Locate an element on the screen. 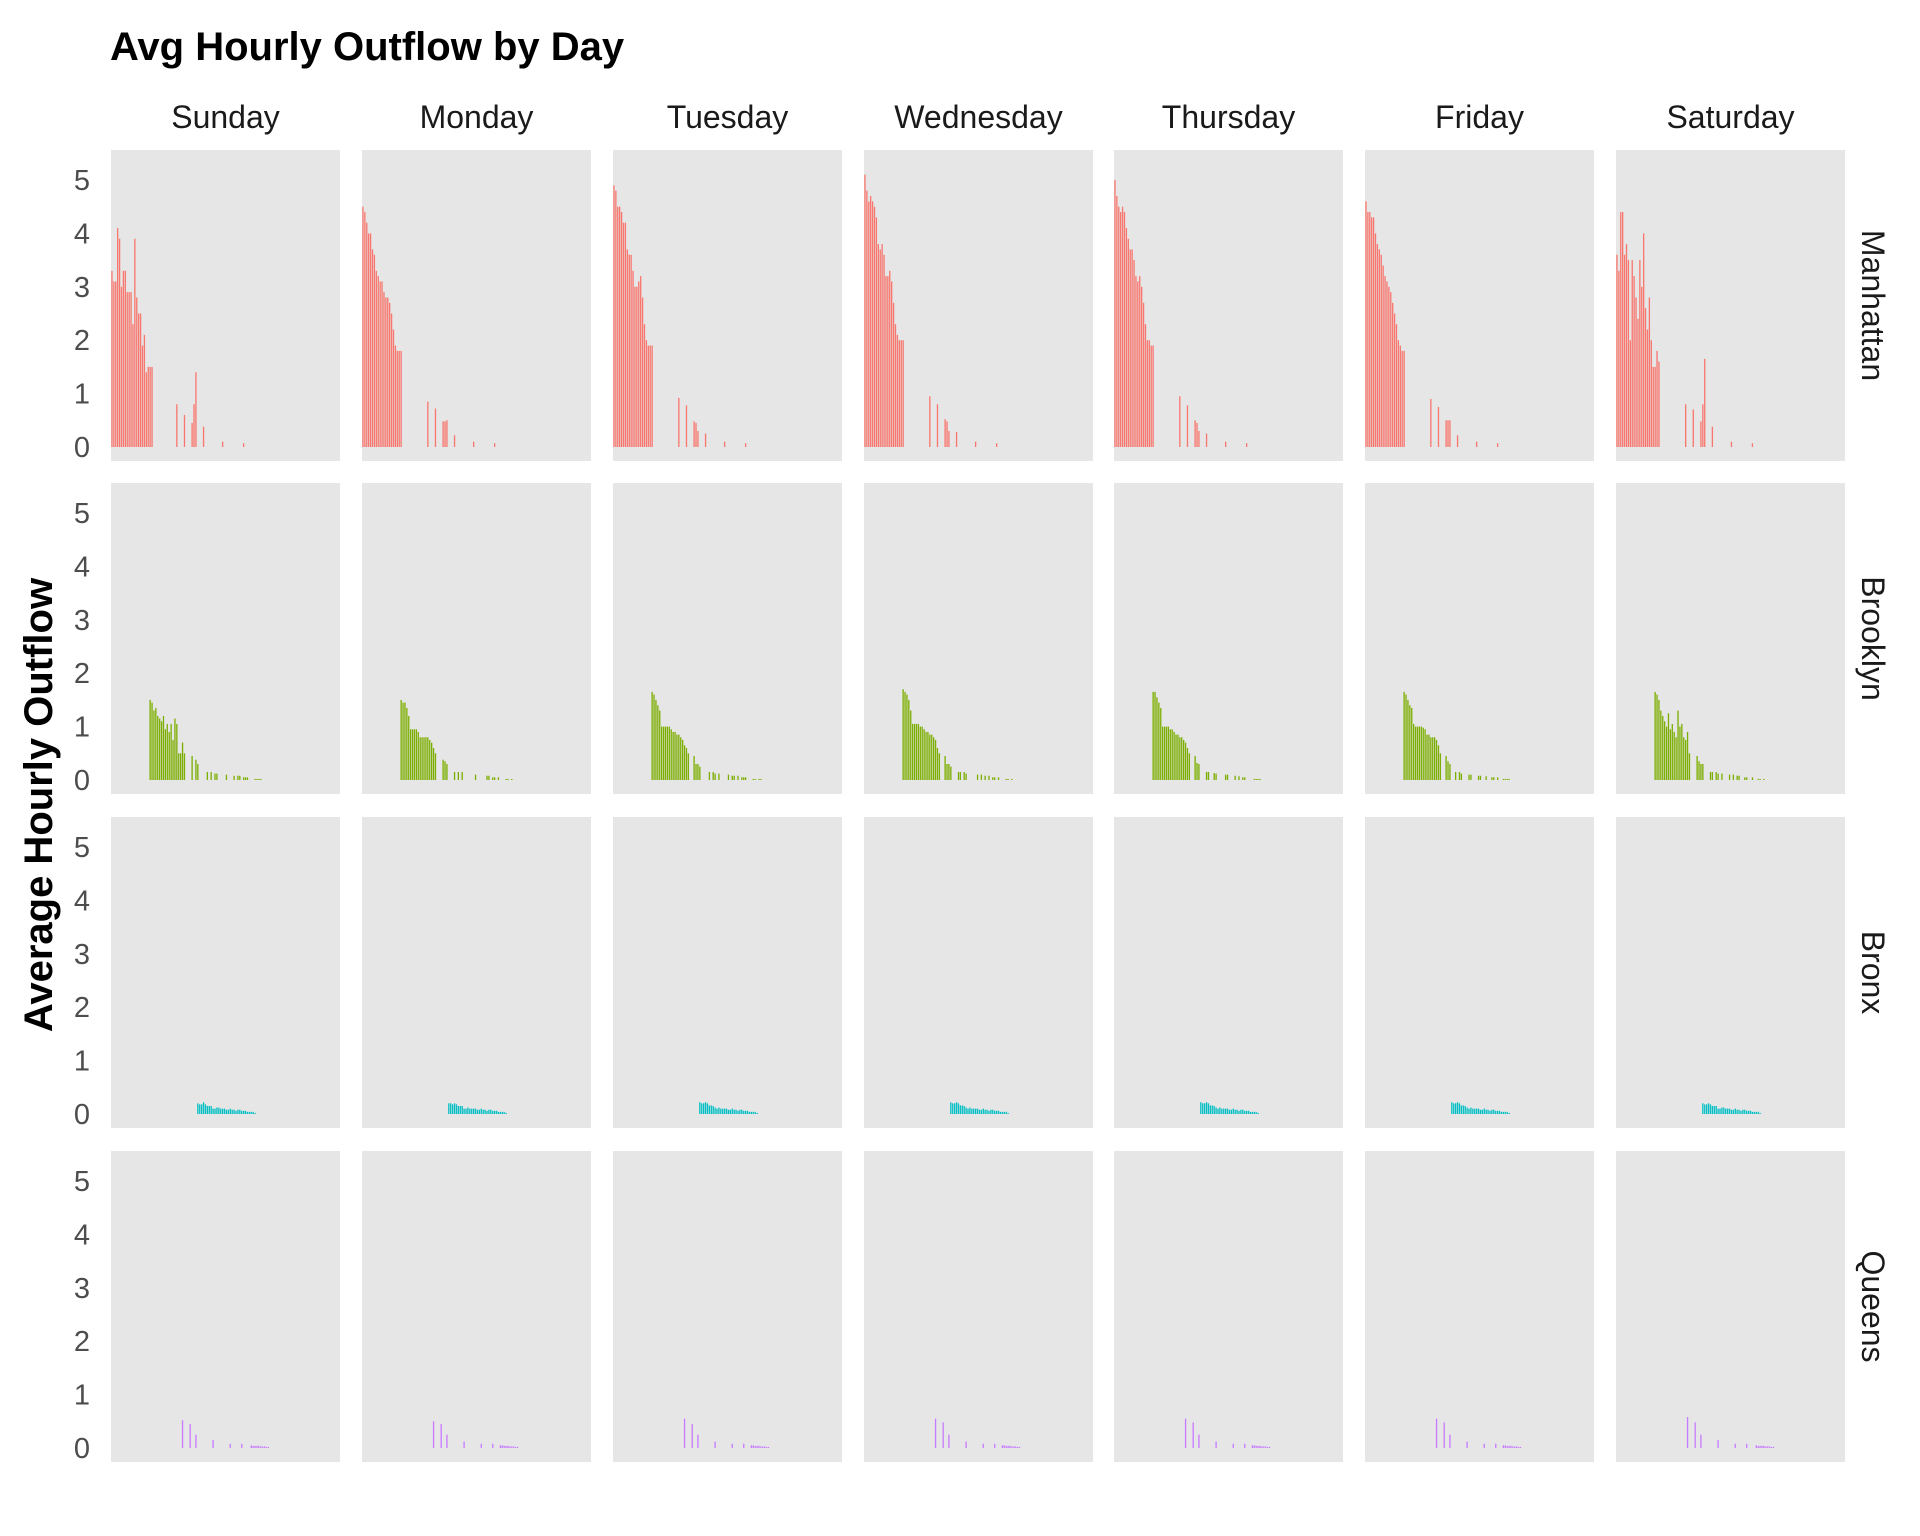 Image resolution: width=1920 pixels, height=1536 pixels. y-tick-label: 4 is located at coordinates (82, 901).